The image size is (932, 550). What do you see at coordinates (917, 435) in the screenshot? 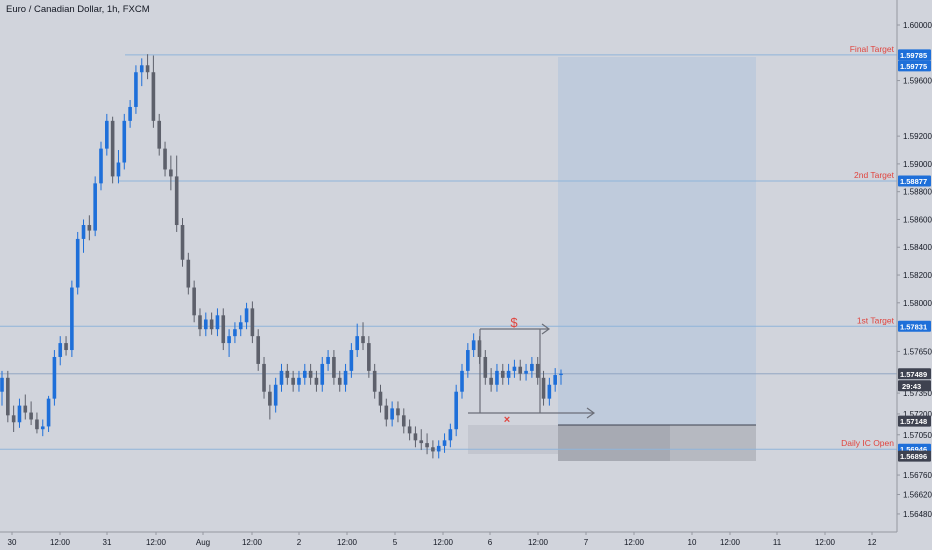
I see `price-tick-label: 1.57050` at bounding box center [917, 435].